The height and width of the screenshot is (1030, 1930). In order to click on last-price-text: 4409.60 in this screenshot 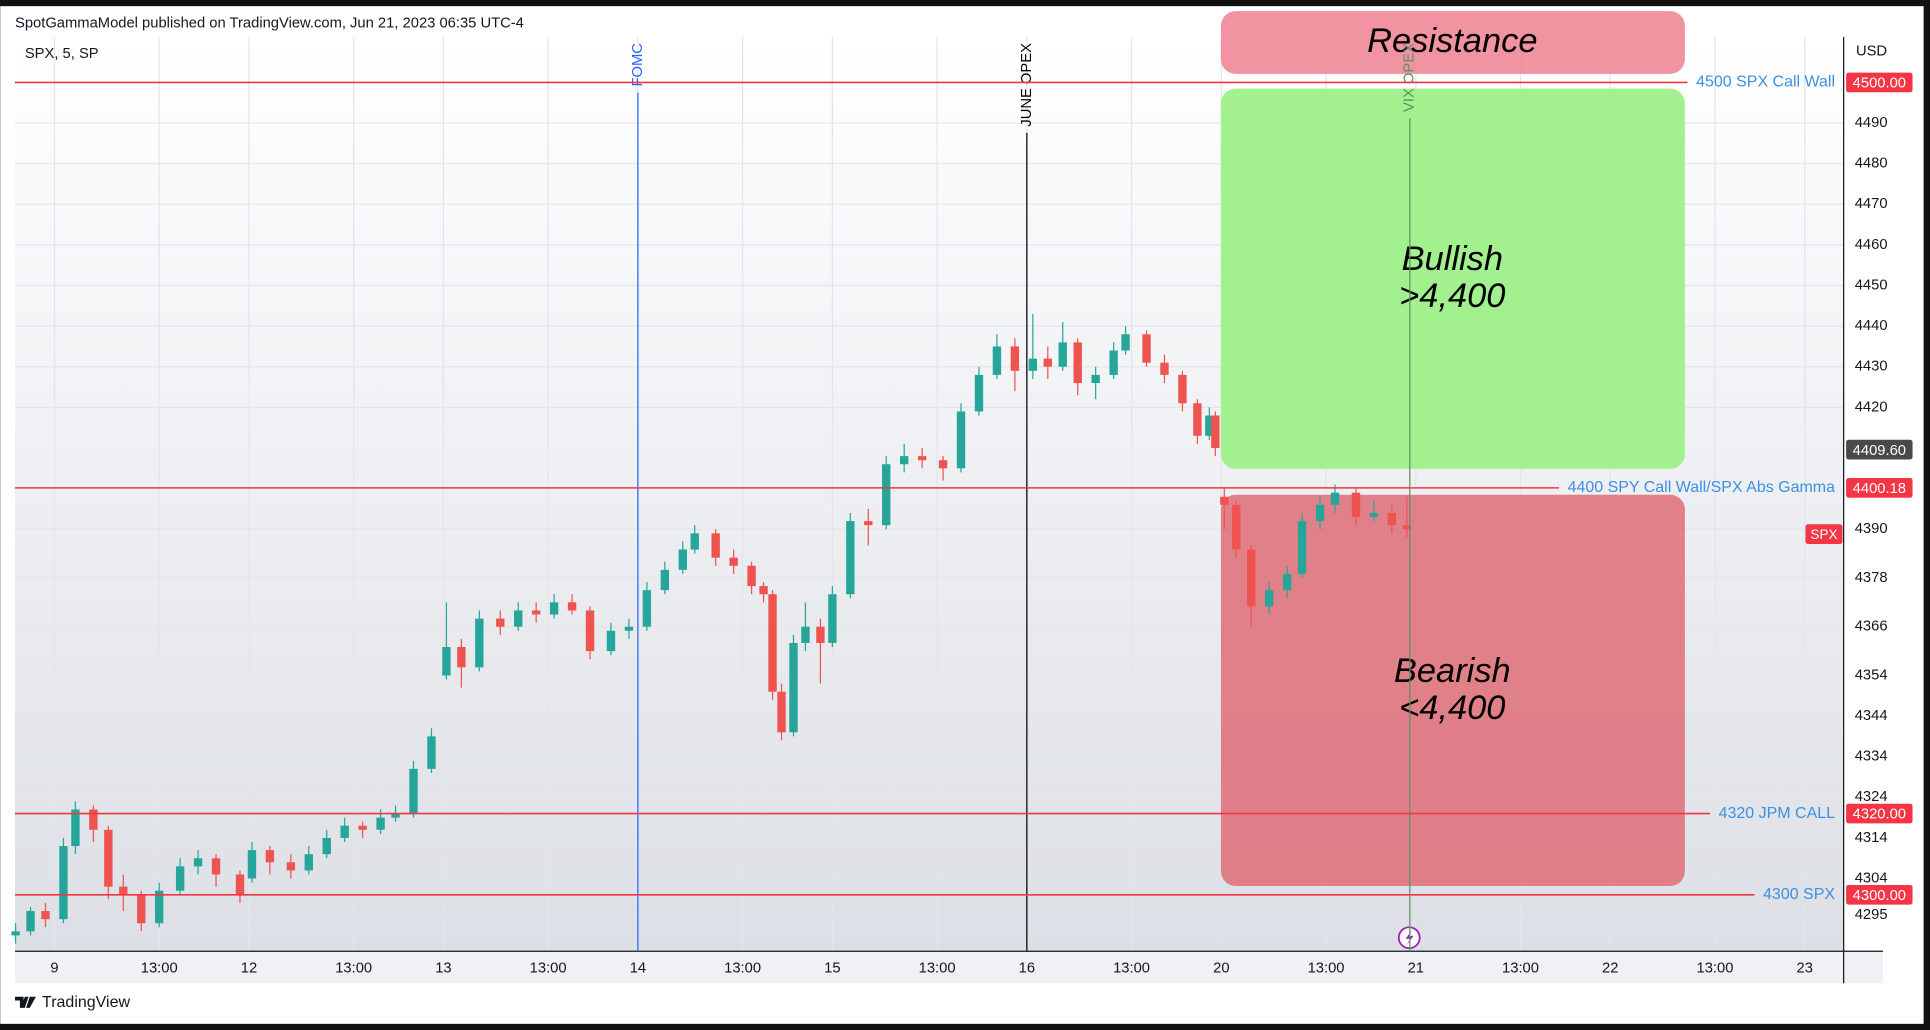, I will do `click(1879, 451)`.